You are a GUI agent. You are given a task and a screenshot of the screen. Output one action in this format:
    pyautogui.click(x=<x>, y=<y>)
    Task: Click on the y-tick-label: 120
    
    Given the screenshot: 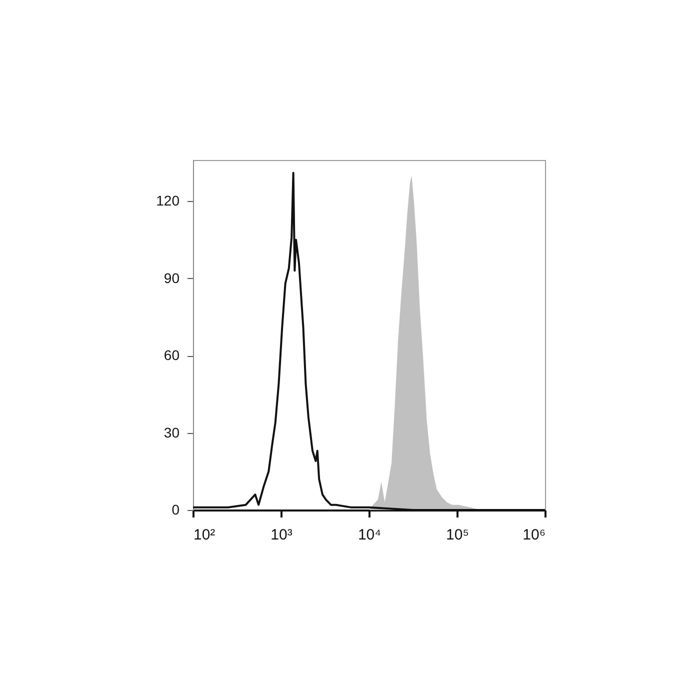 What is the action you would take?
    pyautogui.click(x=168, y=200)
    